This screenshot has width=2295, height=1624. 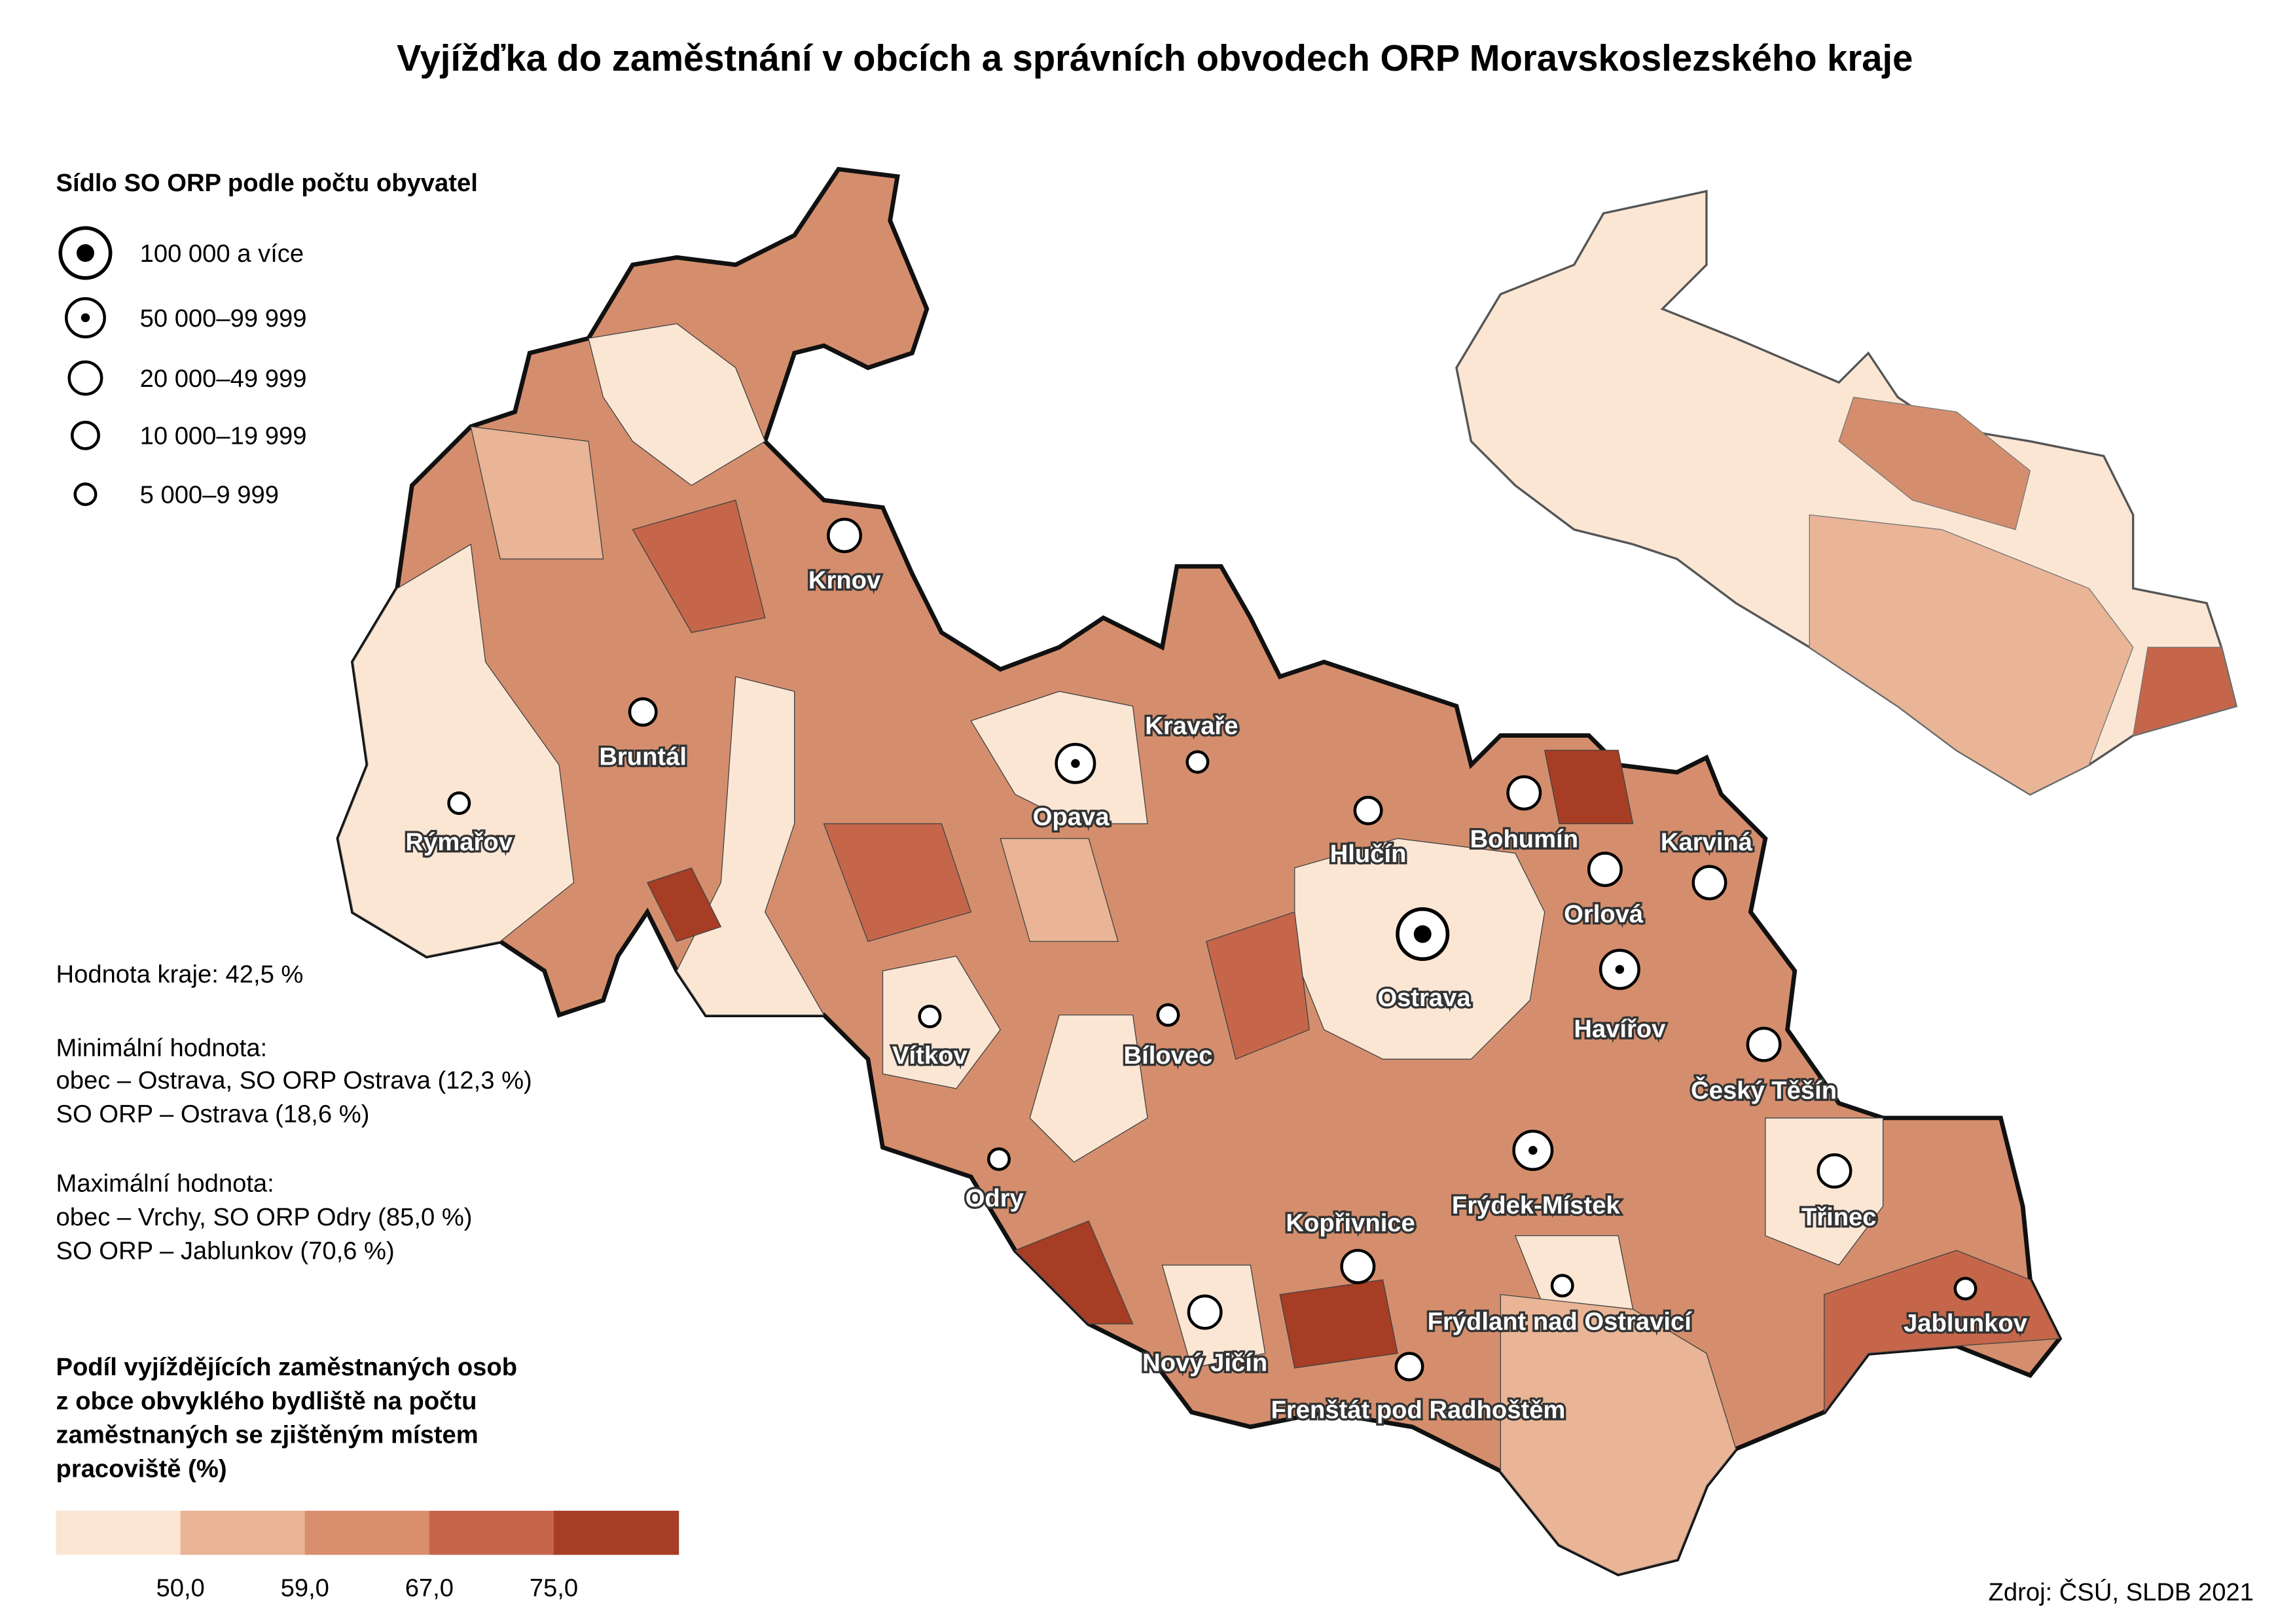 What do you see at coordinates (223, 379) in the screenshot?
I see `size-legend-label: 20 000–49 999` at bounding box center [223, 379].